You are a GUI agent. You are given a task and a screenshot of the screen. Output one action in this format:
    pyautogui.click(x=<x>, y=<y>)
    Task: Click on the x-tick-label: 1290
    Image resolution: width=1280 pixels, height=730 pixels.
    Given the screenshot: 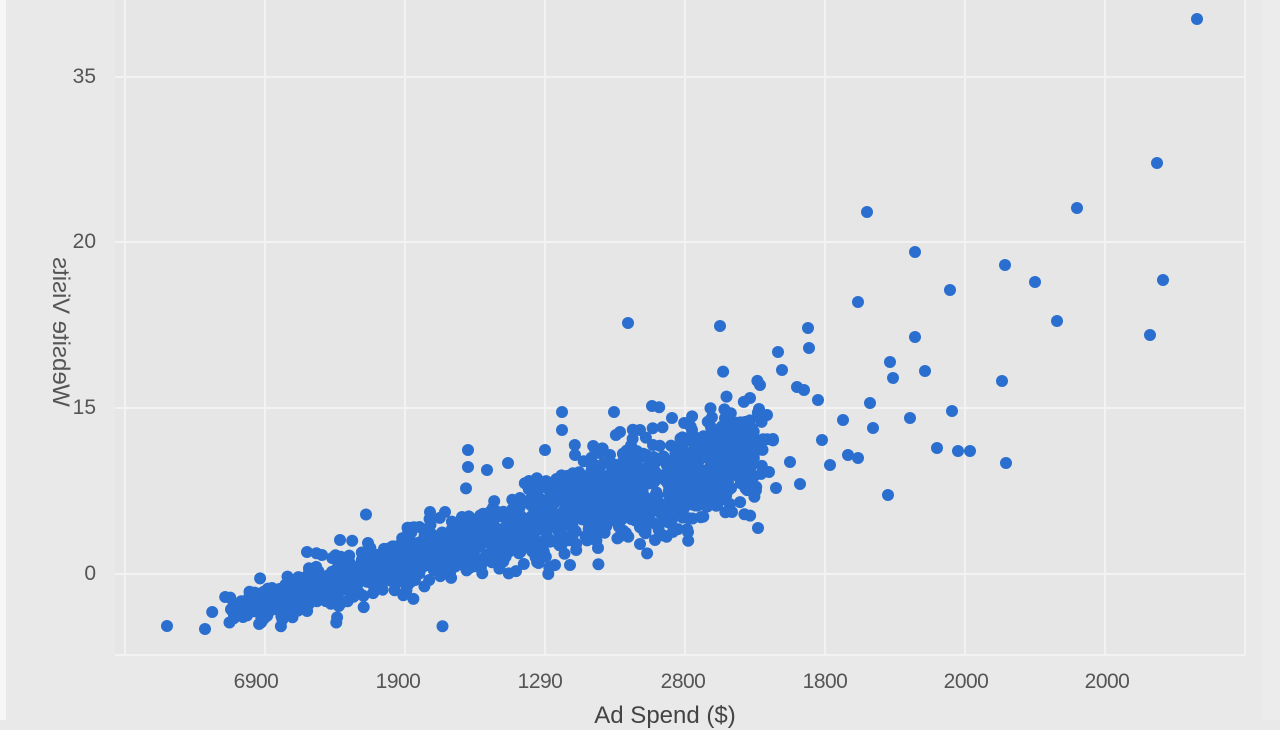 What is the action you would take?
    pyautogui.click(x=540, y=681)
    